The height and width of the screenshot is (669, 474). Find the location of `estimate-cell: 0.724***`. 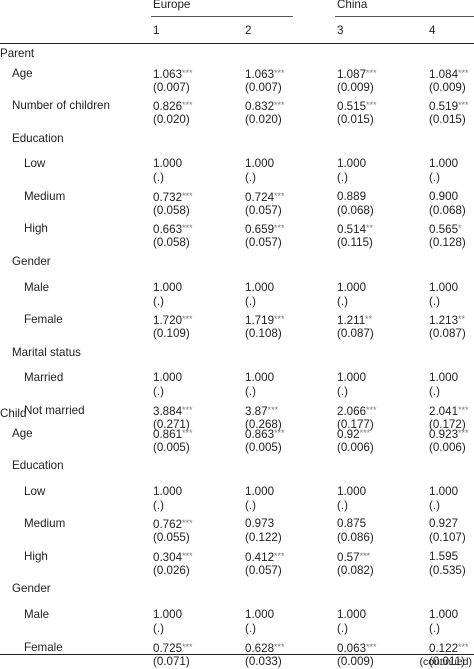

estimate-cell: 0.724*** is located at coordinates (265, 197).